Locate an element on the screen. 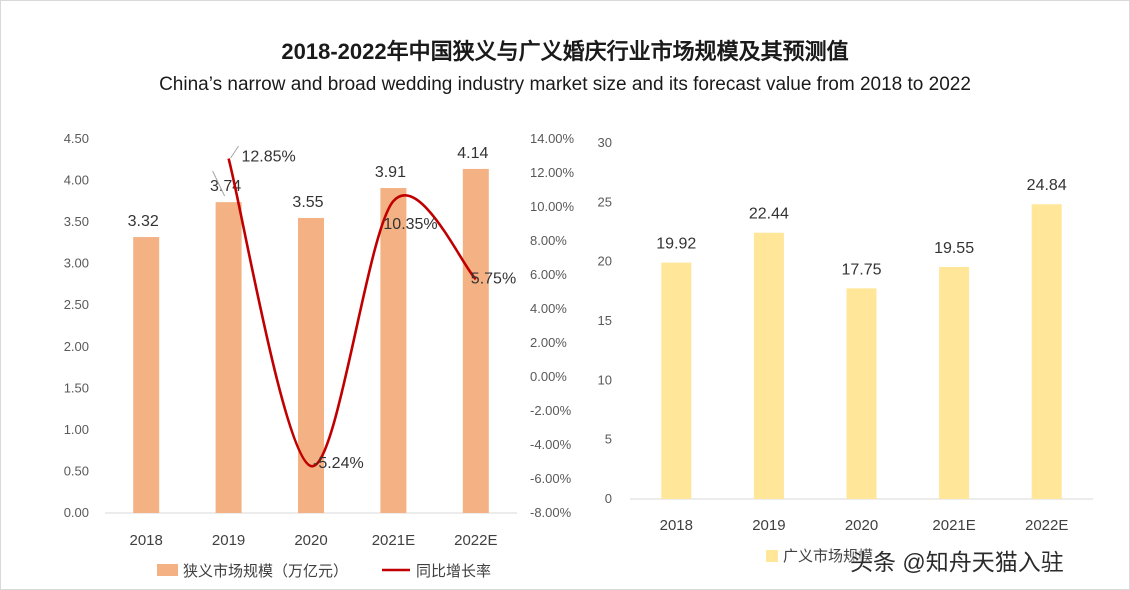  bar-data-label: 24.84 is located at coordinates (1047, 185).